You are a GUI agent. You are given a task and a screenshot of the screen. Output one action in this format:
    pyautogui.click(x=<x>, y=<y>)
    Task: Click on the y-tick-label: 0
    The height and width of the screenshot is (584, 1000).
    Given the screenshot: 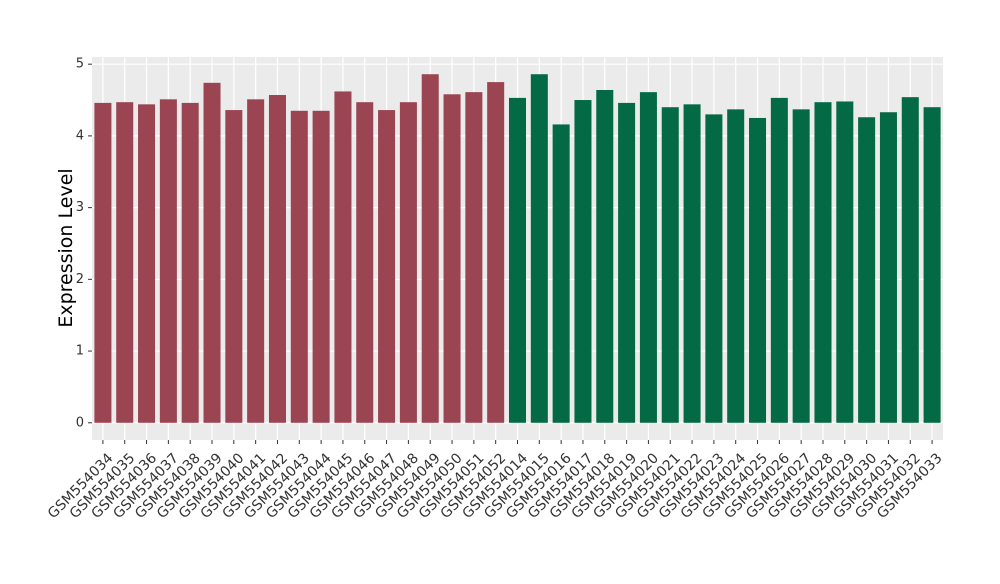 What is the action you would take?
    pyautogui.click(x=80, y=422)
    